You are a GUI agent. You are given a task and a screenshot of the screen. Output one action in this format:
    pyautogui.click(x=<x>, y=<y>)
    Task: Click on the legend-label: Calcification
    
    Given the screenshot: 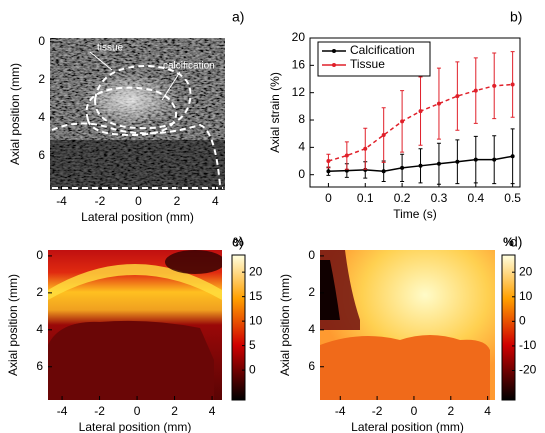 What is the action you would take?
    pyautogui.click(x=382, y=50)
    